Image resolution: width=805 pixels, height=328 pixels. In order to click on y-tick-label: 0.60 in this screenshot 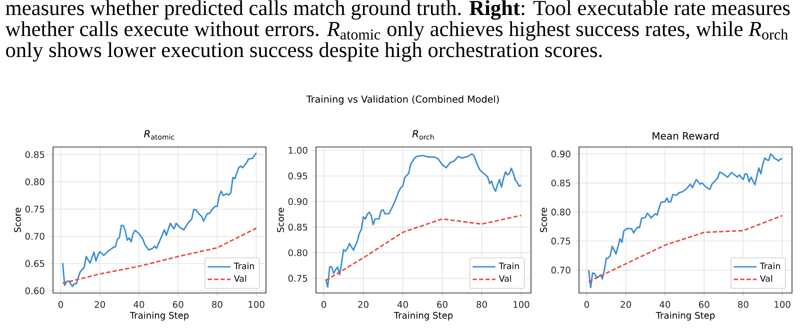, I will do `click(34, 290)`.